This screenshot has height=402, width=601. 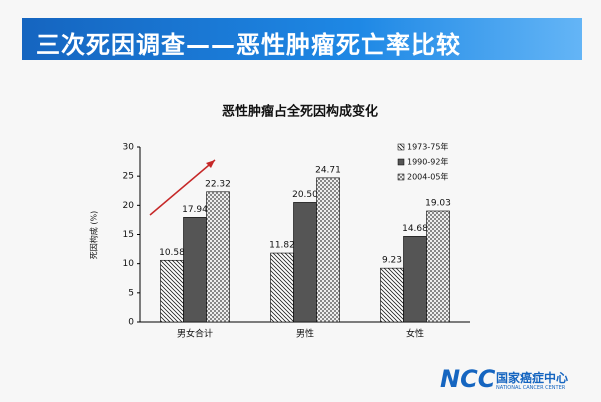 What do you see at coordinates (427, 177) in the screenshot?
I see `legend-label: 2004-05年` at bounding box center [427, 177].